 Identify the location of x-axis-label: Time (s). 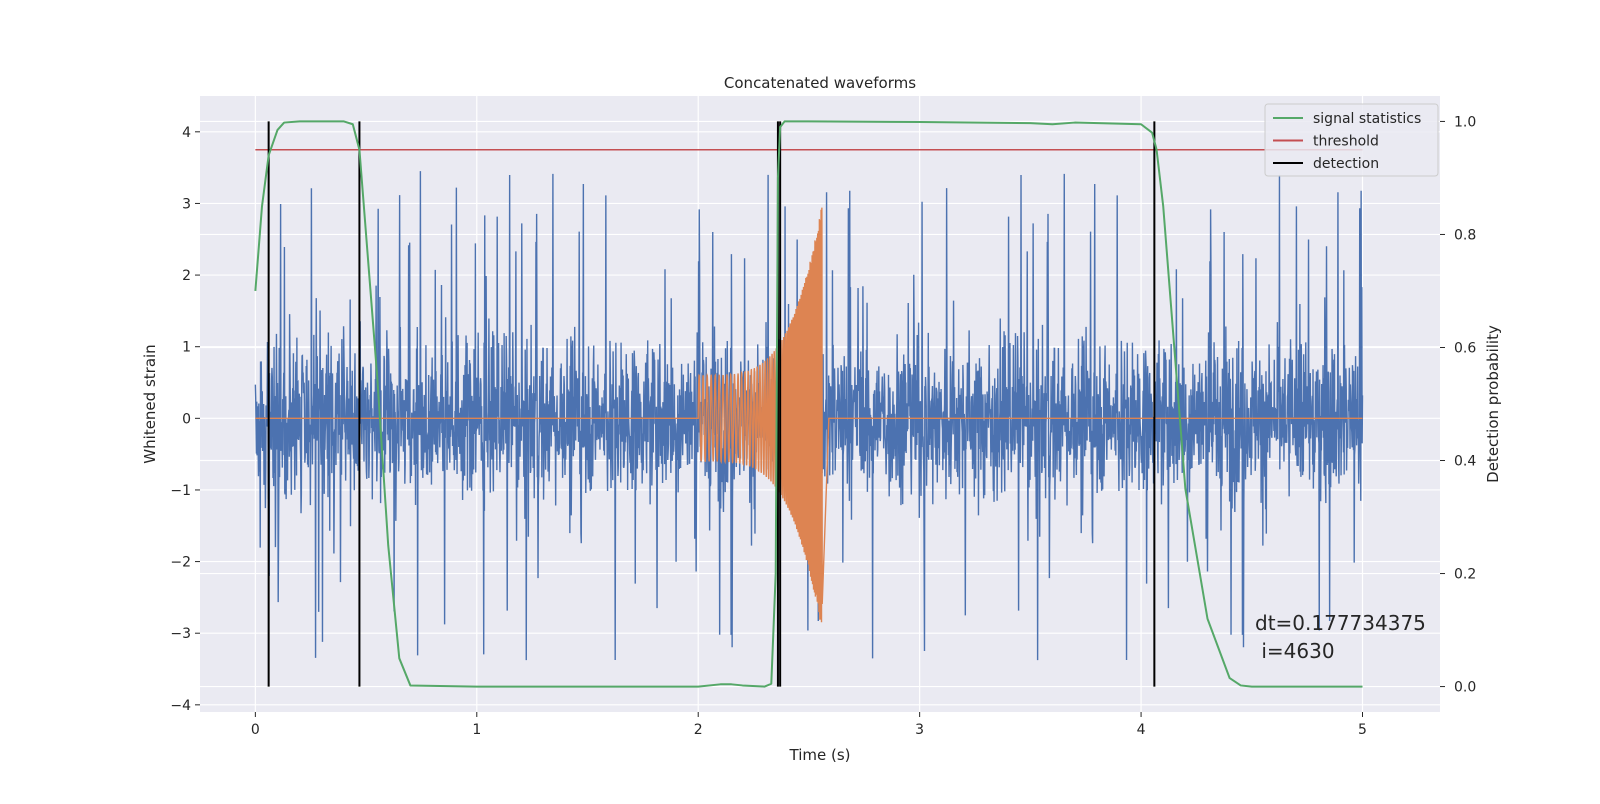
(820, 755).